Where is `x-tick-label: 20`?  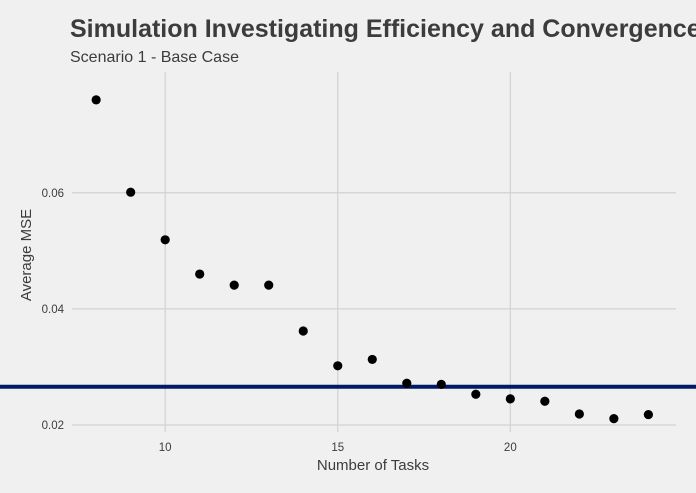
x-tick-label: 20 is located at coordinates (510, 448).